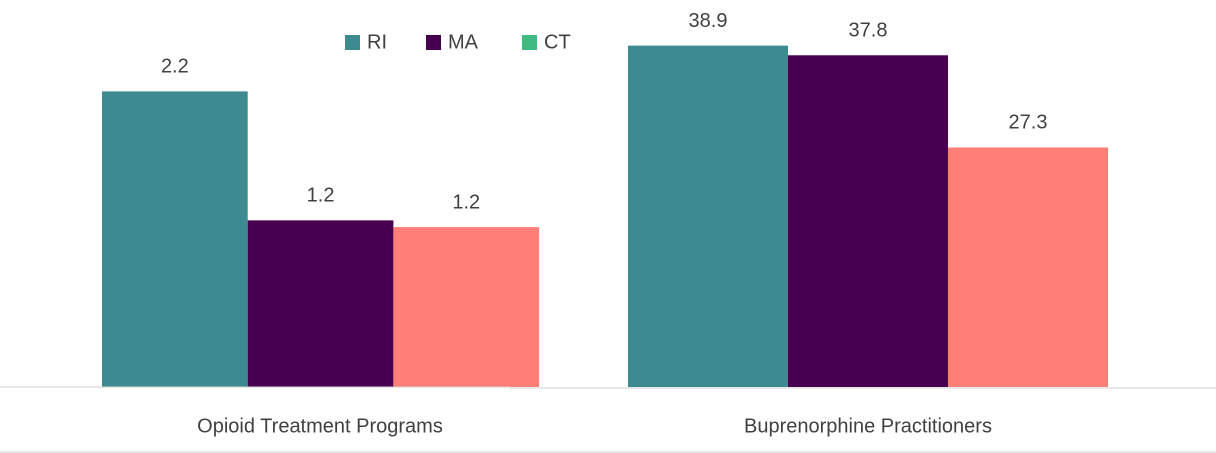 This screenshot has width=1216, height=453. I want to click on legend-label: CT, so click(557, 42).